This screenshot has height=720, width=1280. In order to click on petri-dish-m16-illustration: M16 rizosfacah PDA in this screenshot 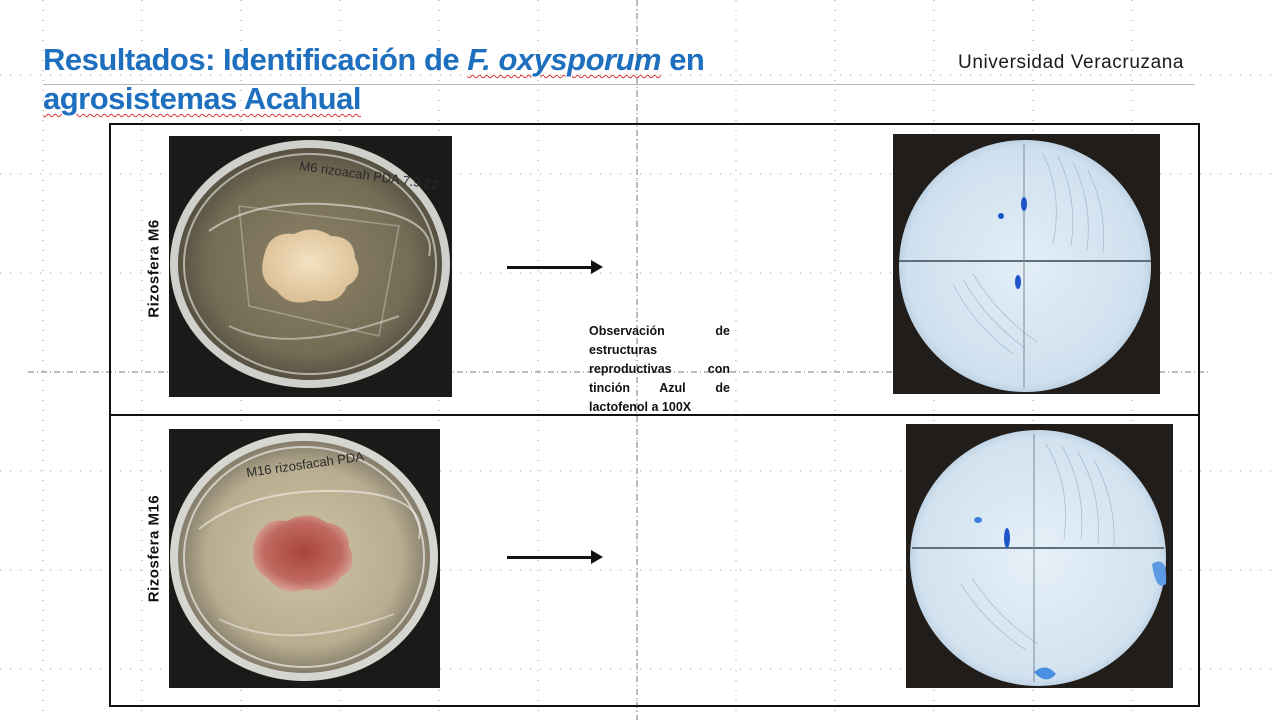, I will do `click(304, 557)`.